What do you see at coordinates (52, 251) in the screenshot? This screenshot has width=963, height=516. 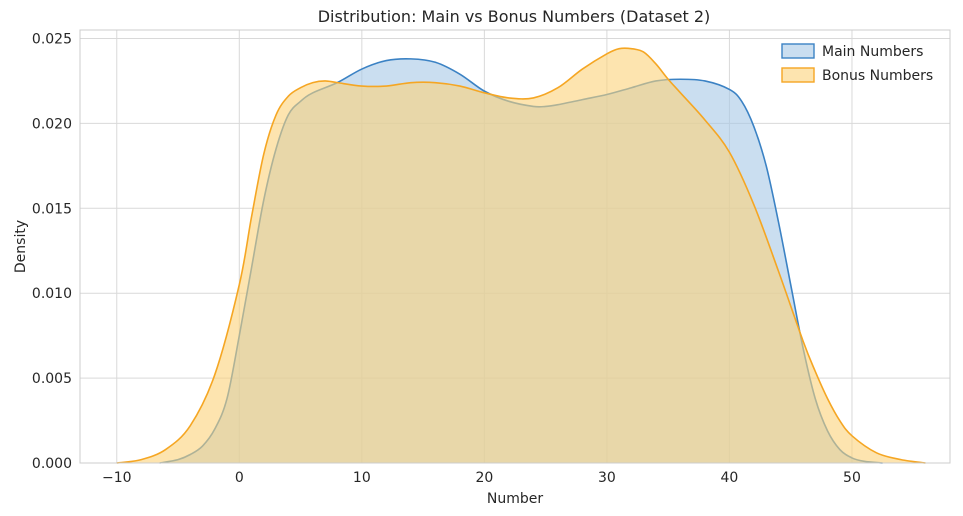 I see `y-axis-ticks: 0.000 0.005 0.010 0.015 0.020 0.025` at bounding box center [52, 251].